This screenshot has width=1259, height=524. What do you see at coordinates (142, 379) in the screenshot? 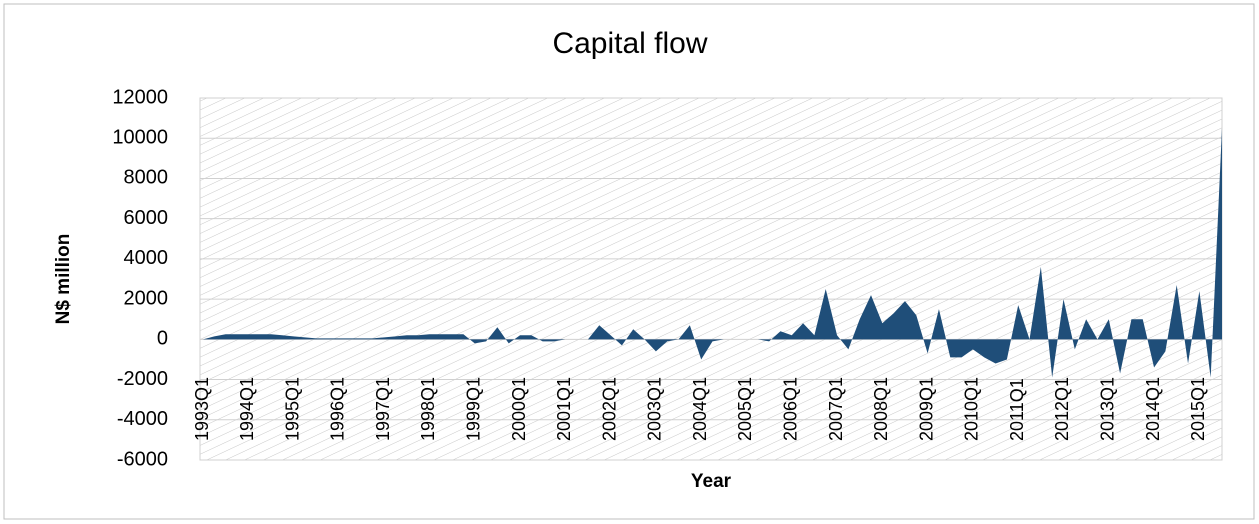
I see `y-tick-label: -2000` at bounding box center [142, 379].